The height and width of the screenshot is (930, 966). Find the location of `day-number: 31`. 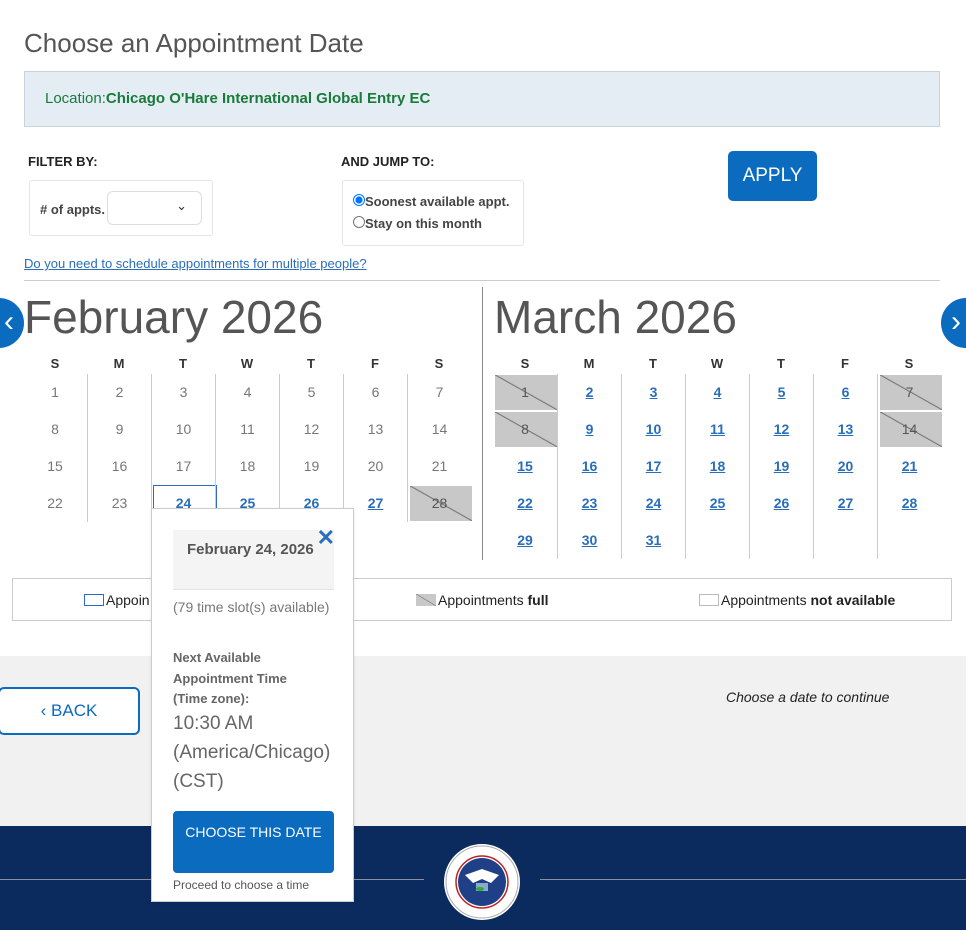

day-number: 31 is located at coordinates (653, 540).